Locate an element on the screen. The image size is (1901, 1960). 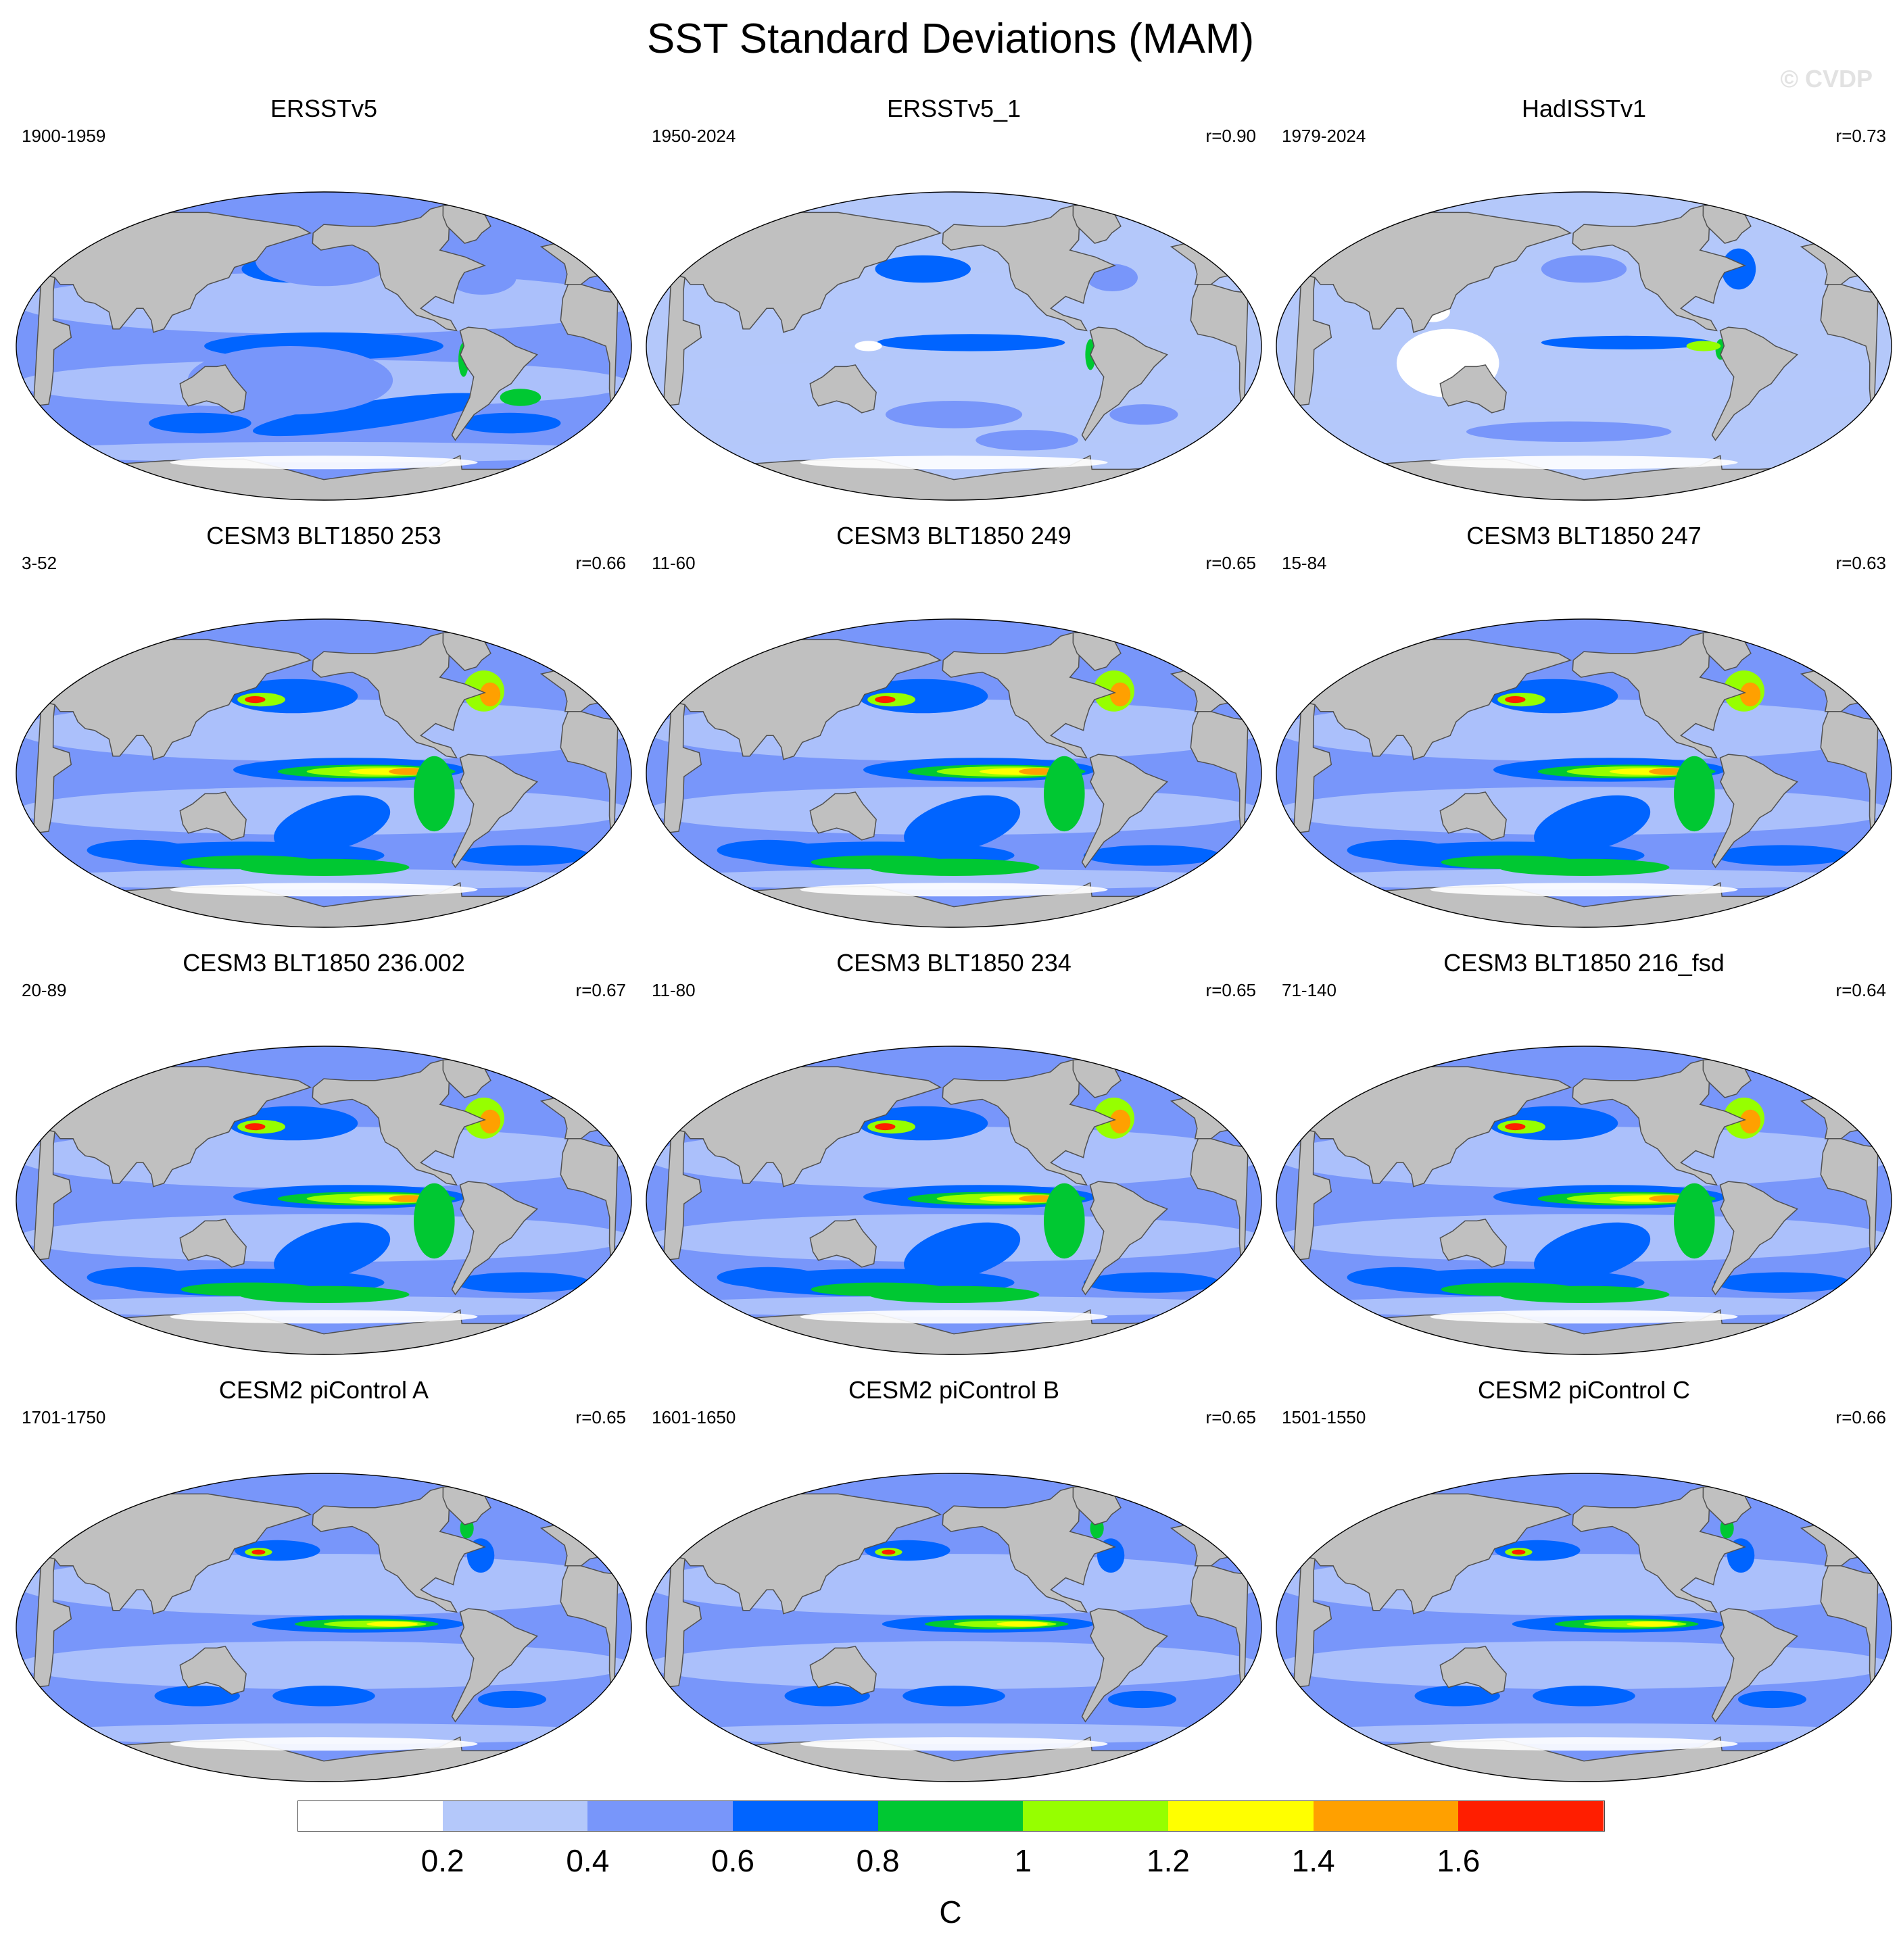
colorbar-tick-label: 1.4 is located at coordinates (1313, 1860).